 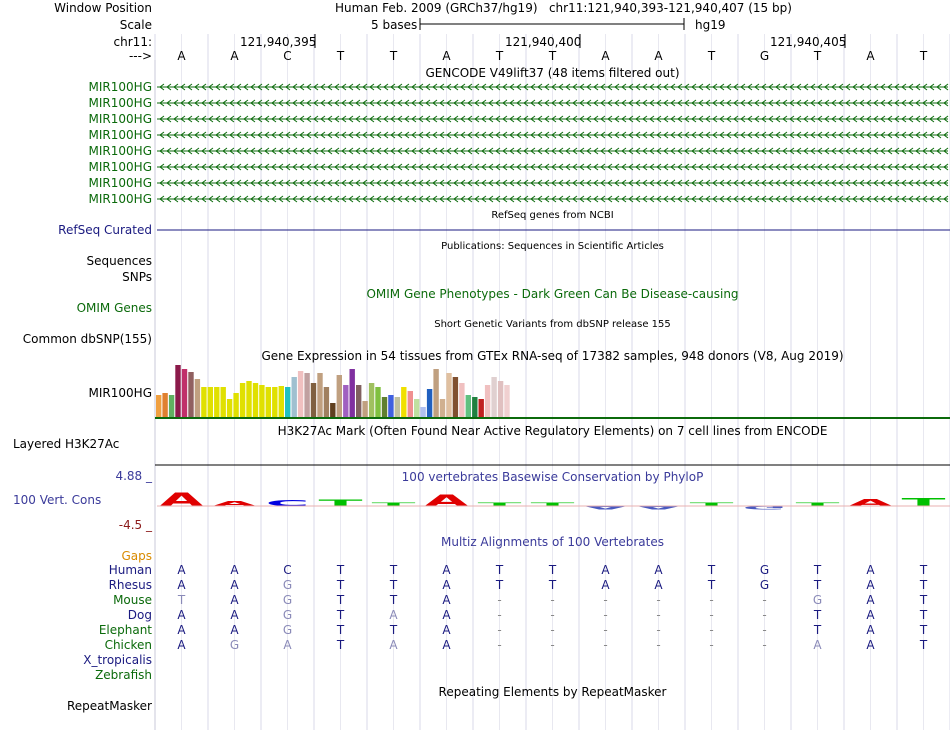 What do you see at coordinates (130, 570) in the screenshot?
I see `species-label: Human` at bounding box center [130, 570].